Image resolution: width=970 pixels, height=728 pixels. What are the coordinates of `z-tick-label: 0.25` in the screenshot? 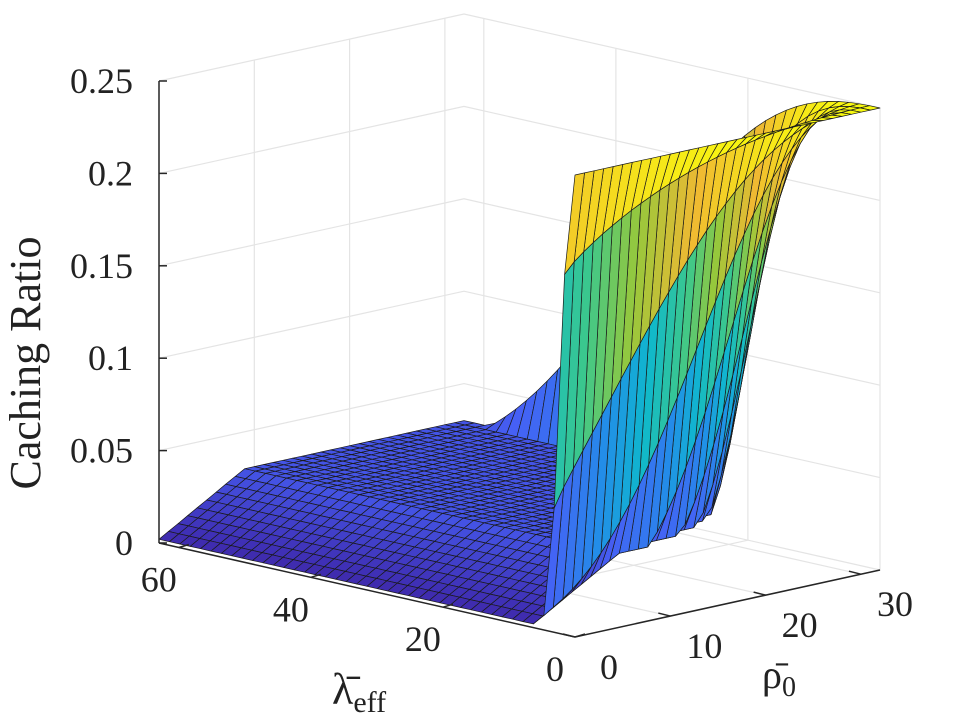 It's located at (101, 81).